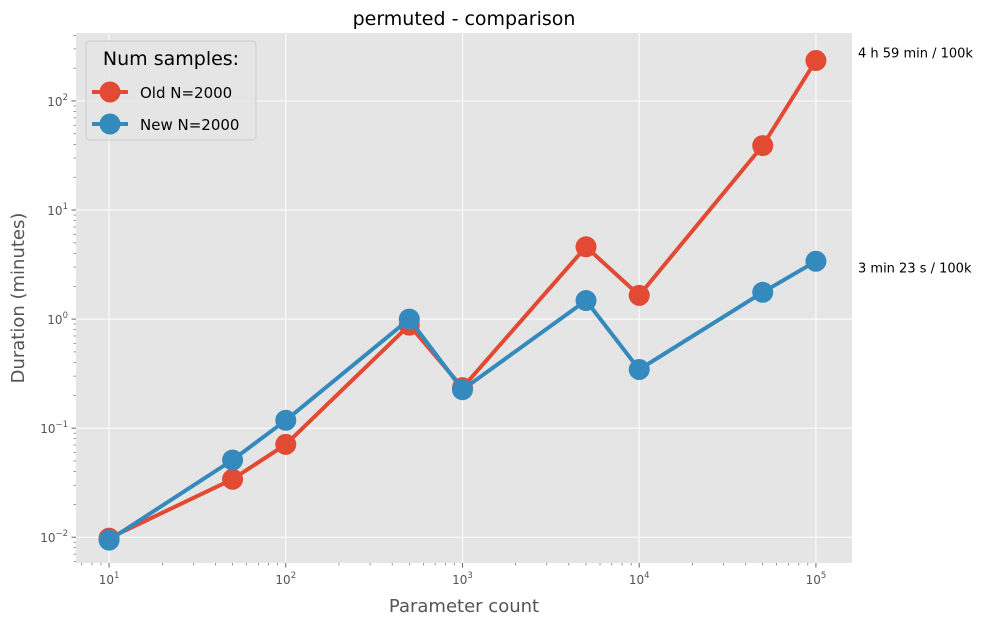  I want to click on legend-box, so click(171, 90).